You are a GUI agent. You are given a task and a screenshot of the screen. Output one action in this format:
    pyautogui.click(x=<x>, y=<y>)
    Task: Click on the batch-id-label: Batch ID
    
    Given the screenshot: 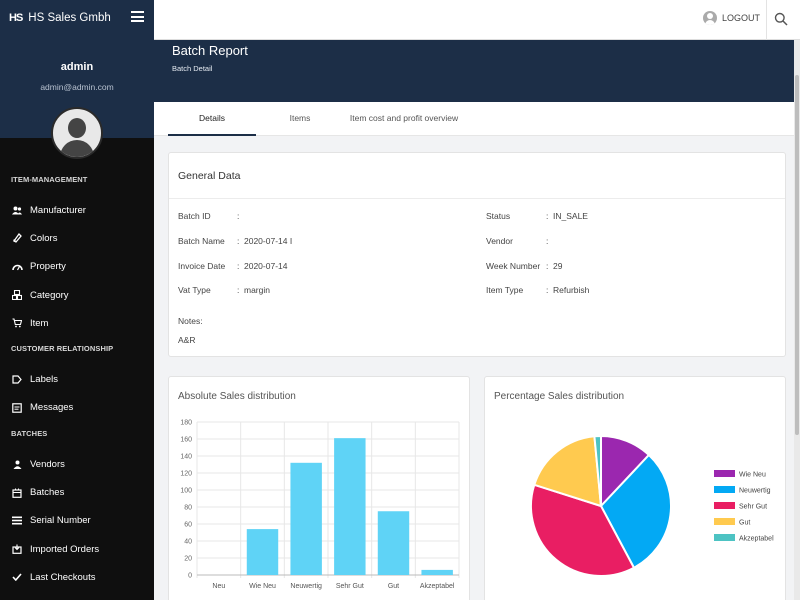 What is the action you would take?
    pyautogui.click(x=194, y=216)
    